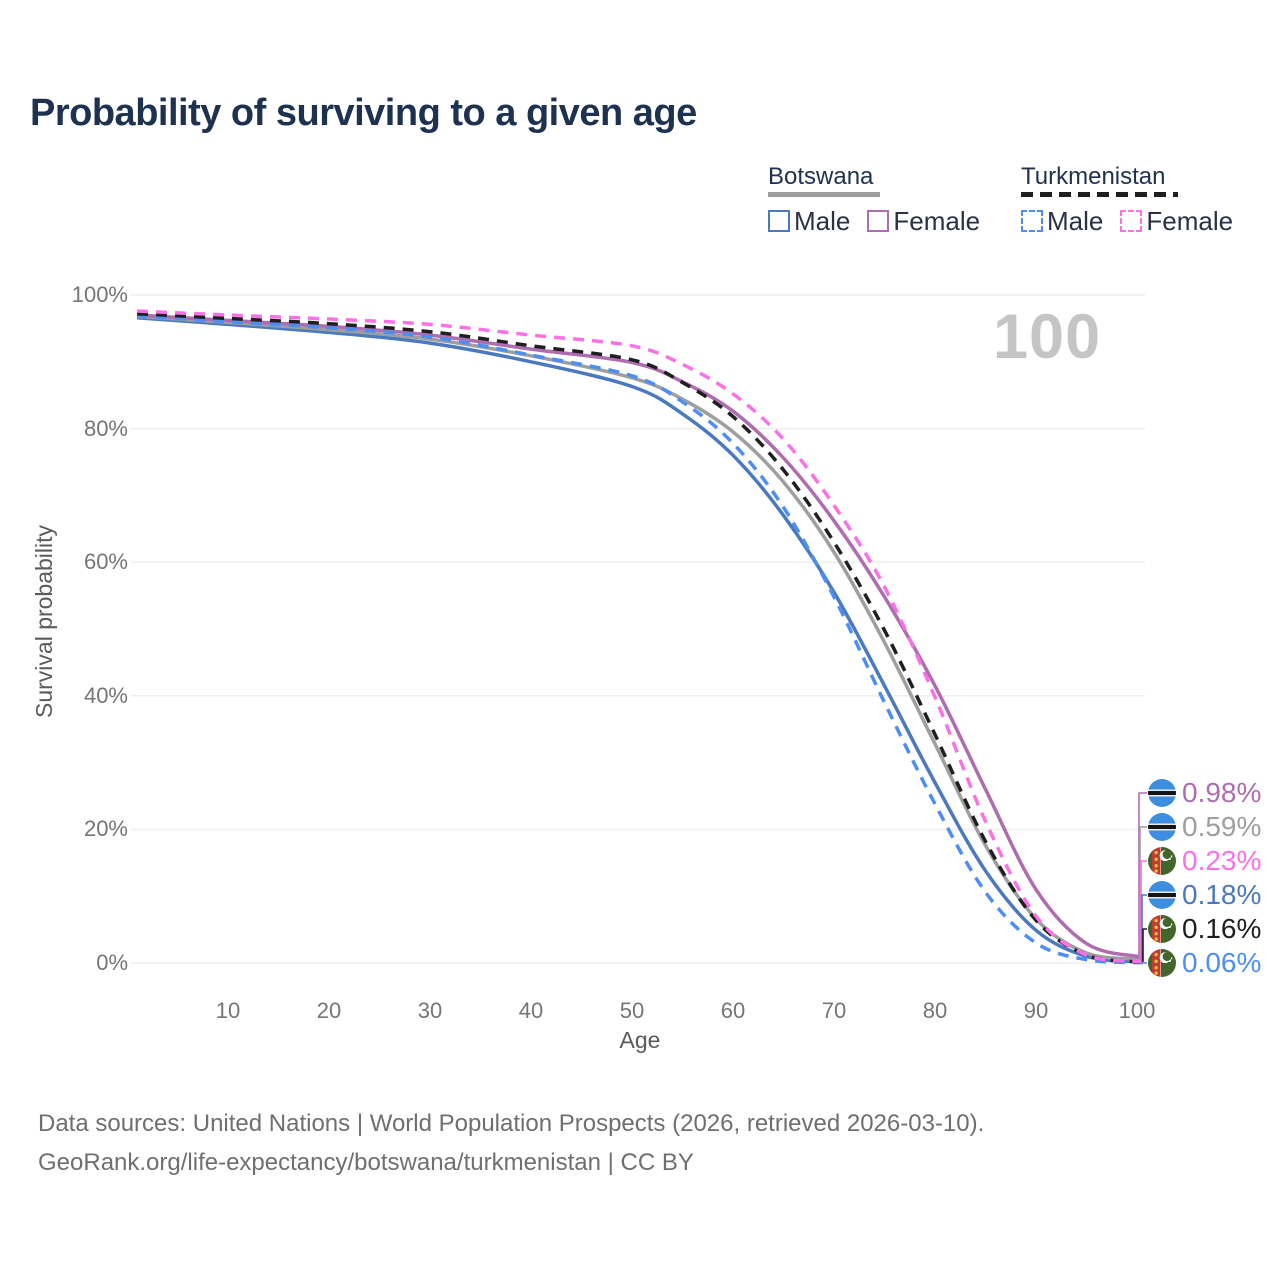 This screenshot has height=1280, width=1280. What do you see at coordinates (112, 962) in the screenshot?
I see `y-tick: 0%` at bounding box center [112, 962].